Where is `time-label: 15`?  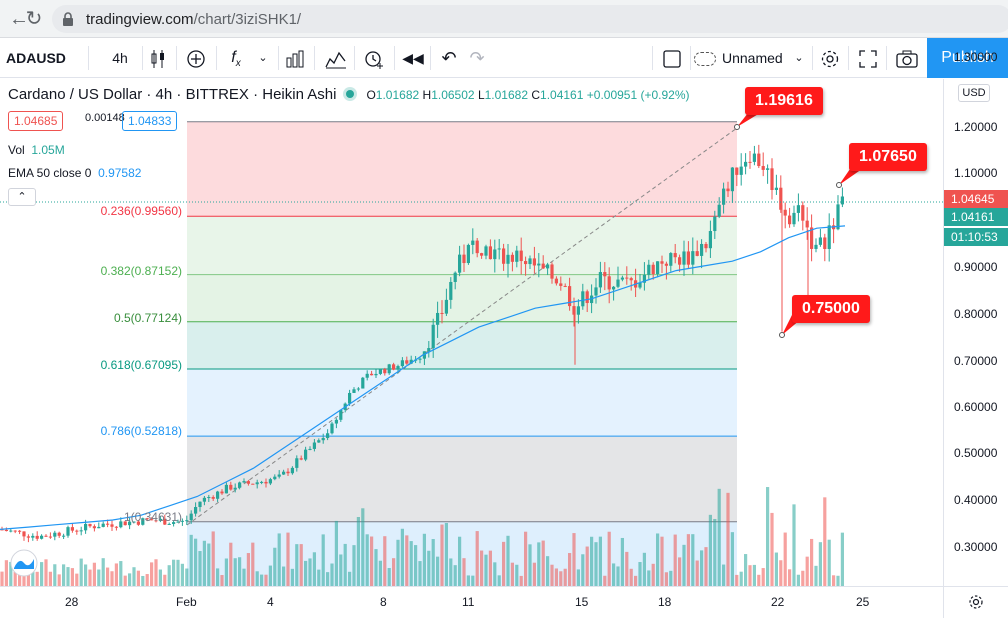
time-label: 15 is located at coordinates (582, 602).